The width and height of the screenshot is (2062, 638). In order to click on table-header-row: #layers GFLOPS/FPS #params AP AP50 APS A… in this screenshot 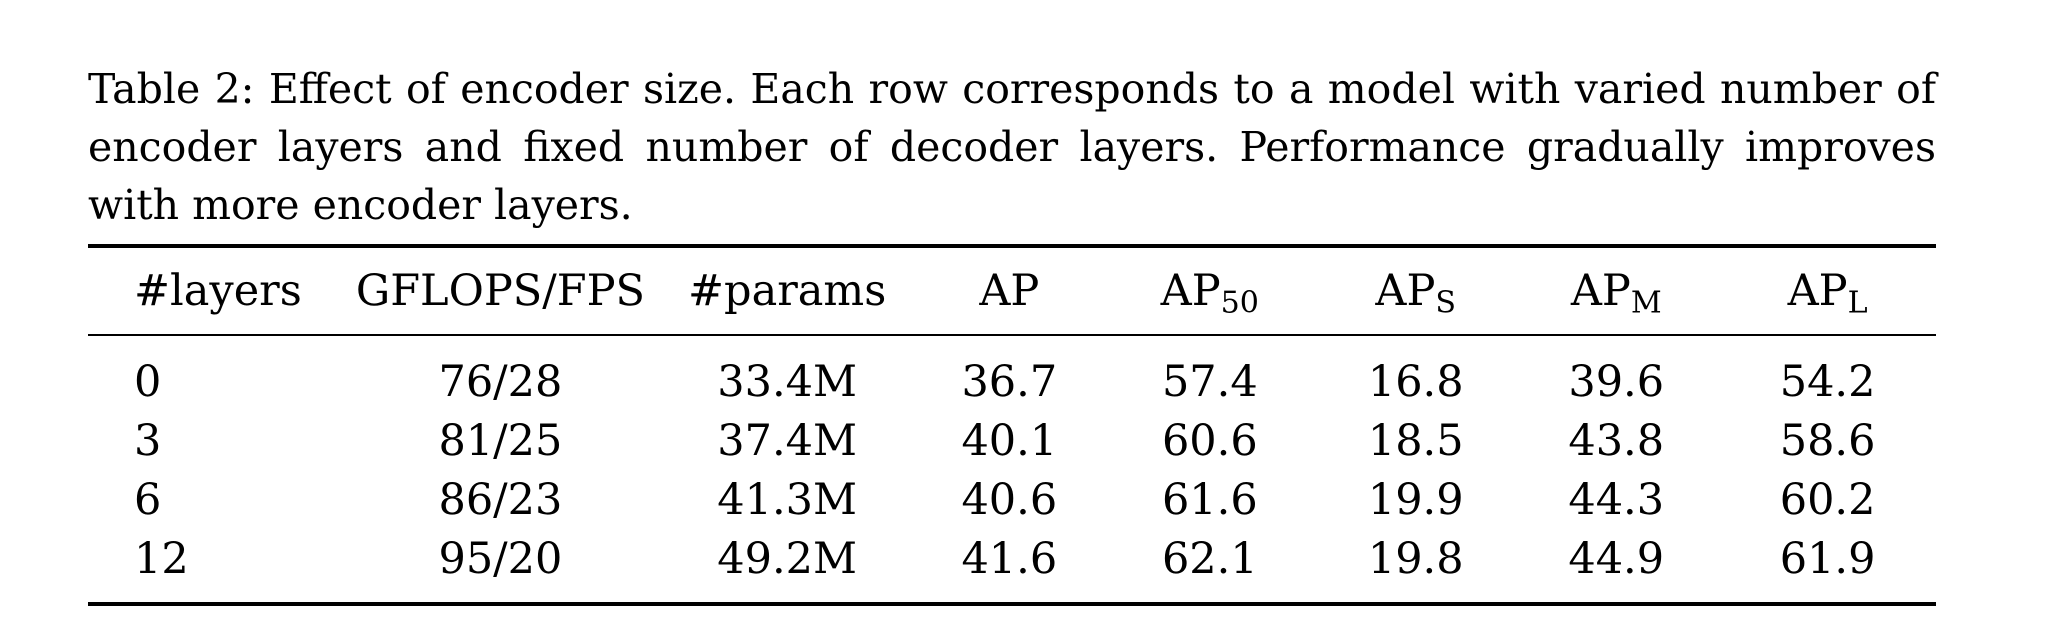, I will do `click(1012, 291)`.